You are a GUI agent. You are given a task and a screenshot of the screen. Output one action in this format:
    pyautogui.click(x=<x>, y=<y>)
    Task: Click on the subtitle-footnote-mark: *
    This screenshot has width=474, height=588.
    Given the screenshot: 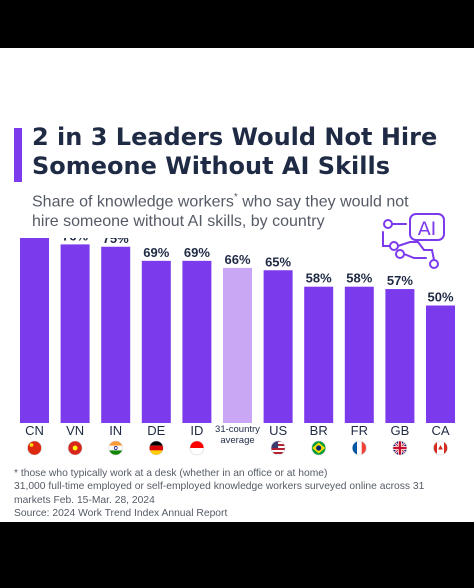 What is the action you would take?
    pyautogui.click(x=235, y=197)
    